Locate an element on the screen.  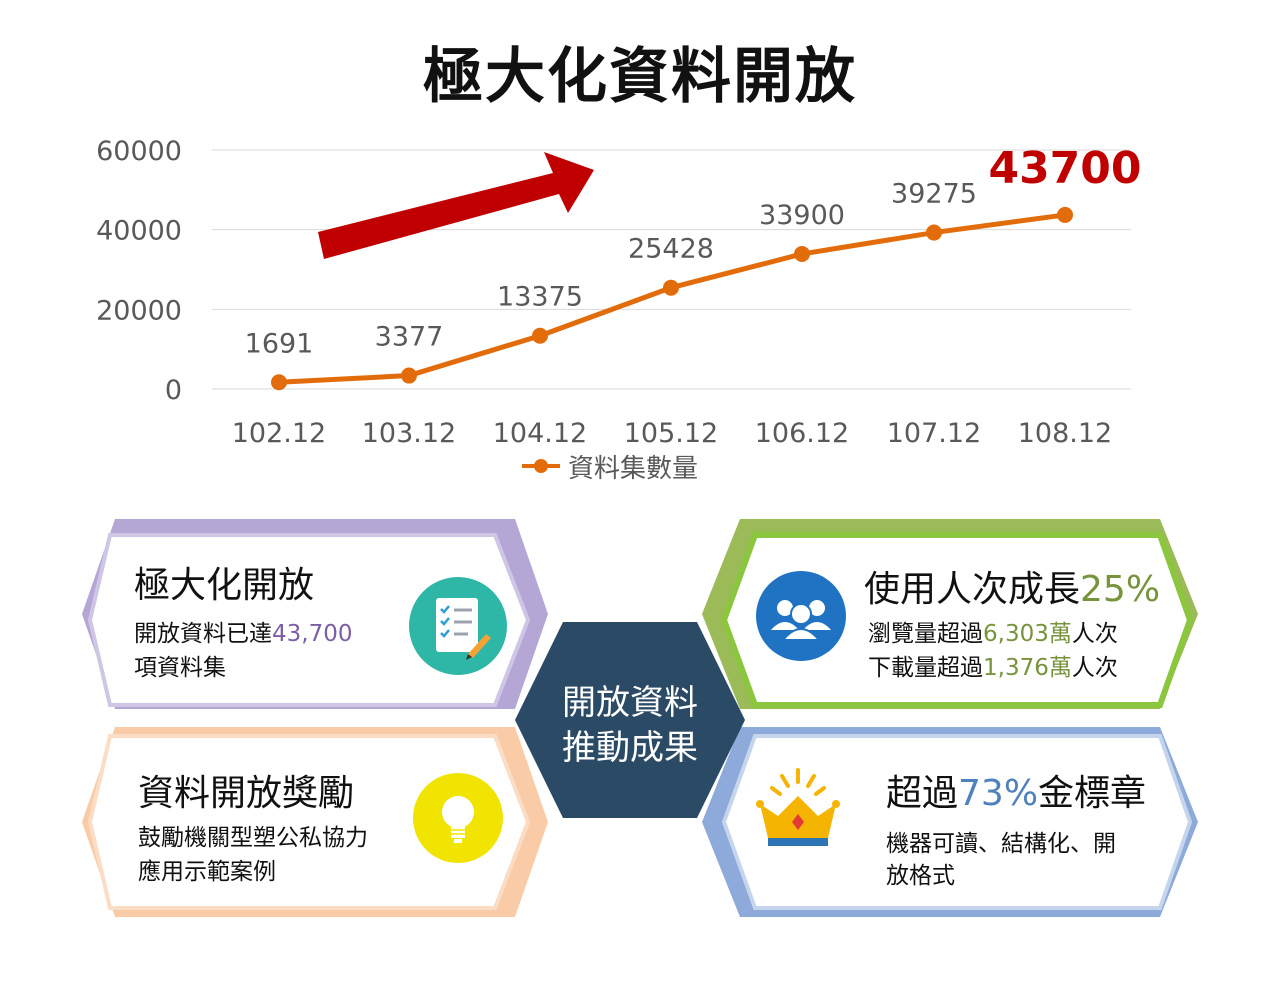
legend: 資料集數量 is located at coordinates (610, 469).